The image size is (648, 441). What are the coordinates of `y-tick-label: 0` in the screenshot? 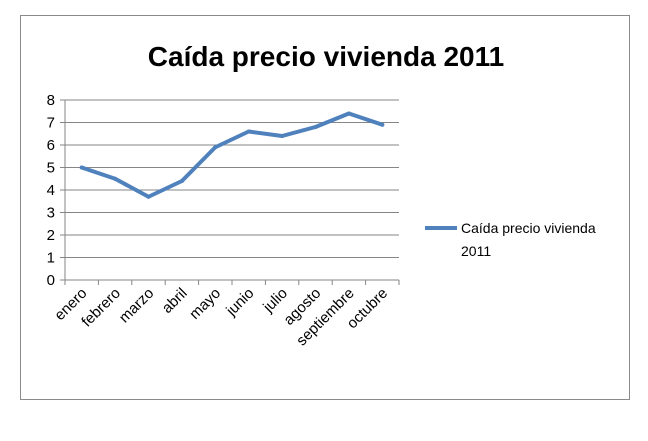 It's located at (51, 280).